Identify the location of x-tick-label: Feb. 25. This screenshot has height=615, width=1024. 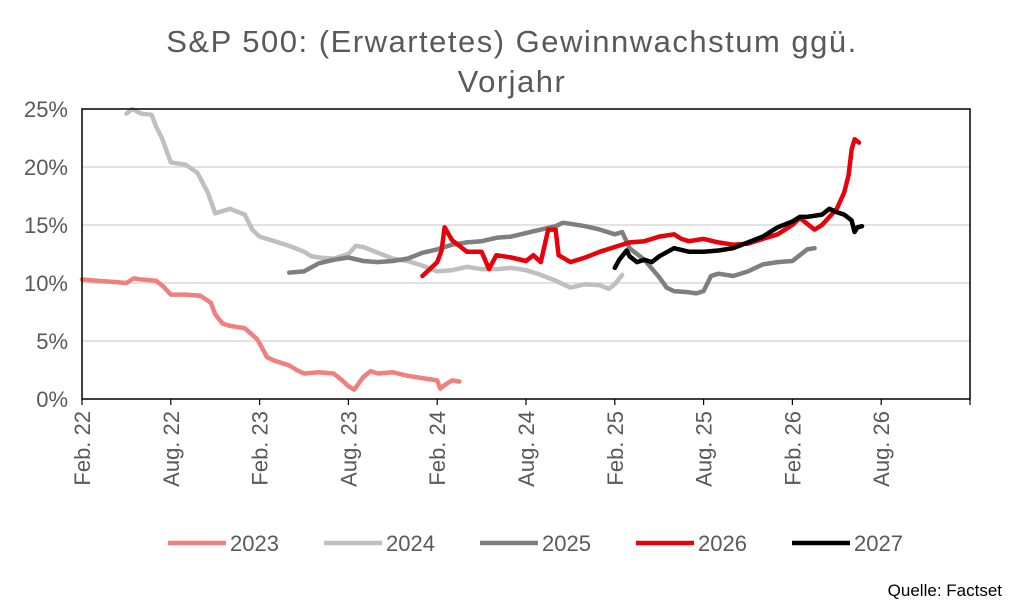
(615, 448).